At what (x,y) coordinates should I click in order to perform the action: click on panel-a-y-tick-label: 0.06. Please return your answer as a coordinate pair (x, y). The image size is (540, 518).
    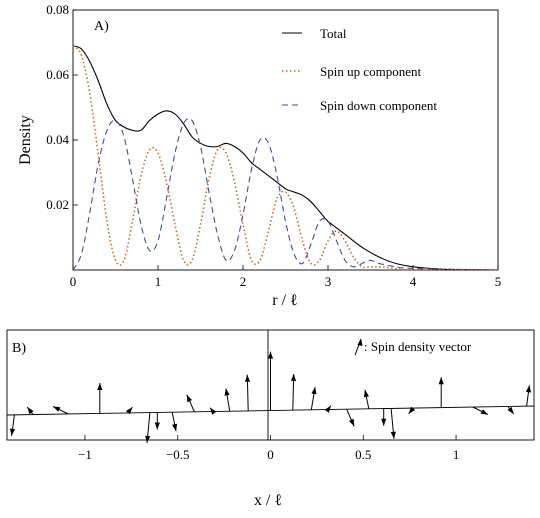
    Looking at the image, I should click on (57, 74).